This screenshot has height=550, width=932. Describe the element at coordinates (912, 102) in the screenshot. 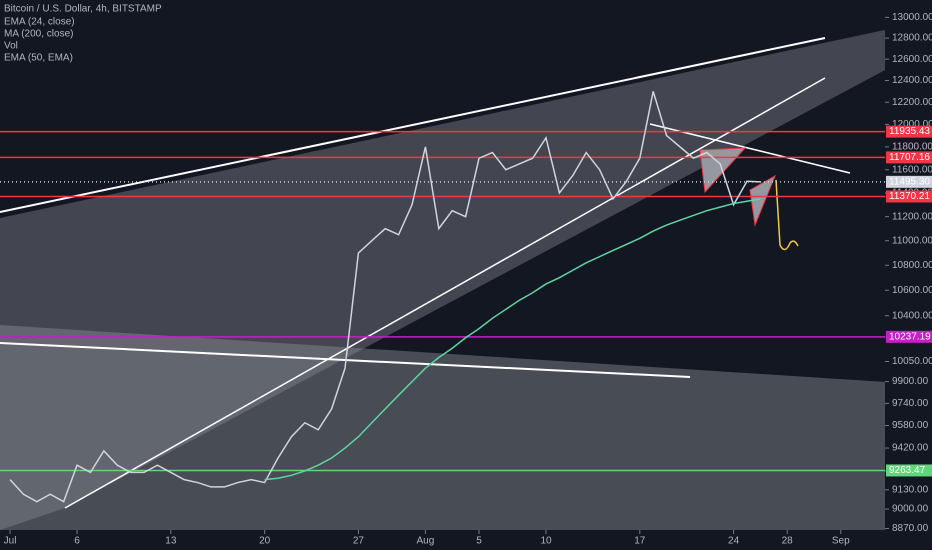

I see `y-tick-label: 12200.00` at that location.